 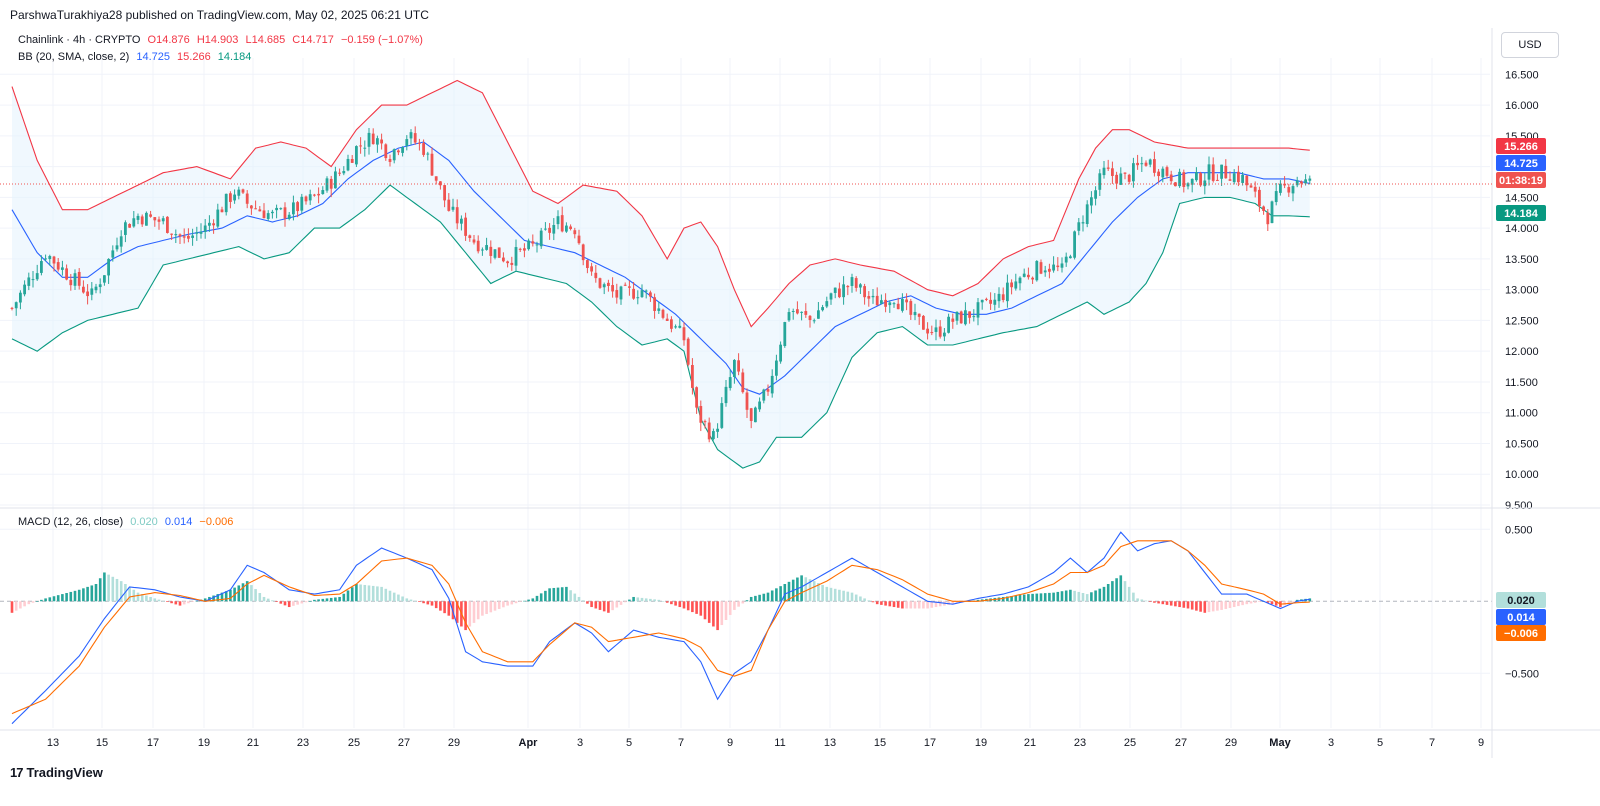 What do you see at coordinates (71, 522) in the screenshot?
I see `macd-legend-label: MACD (12, 26, close)` at bounding box center [71, 522].